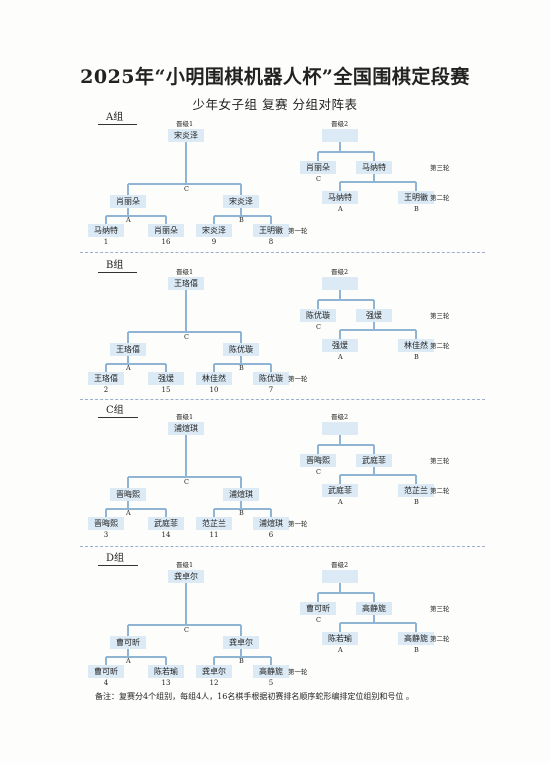 The height and width of the screenshot is (763, 550). I want to click on final-left-box: 曹可昕, so click(128, 642).